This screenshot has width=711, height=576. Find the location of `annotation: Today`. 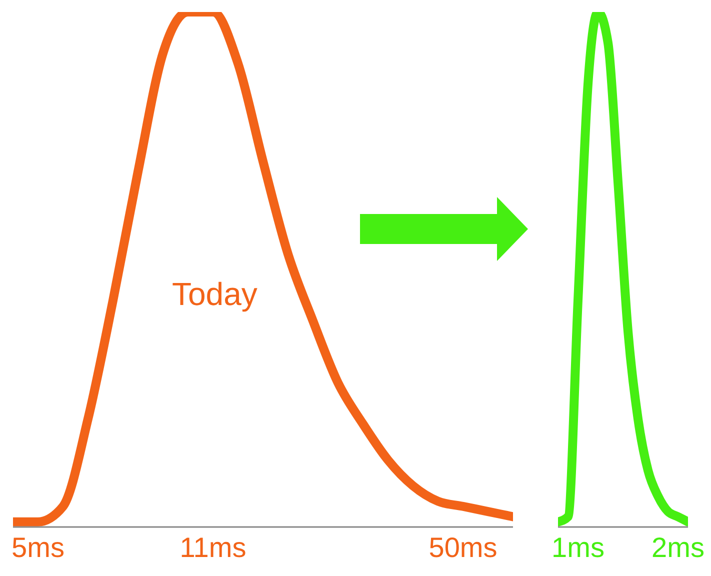

annotation: Today is located at coordinates (215, 294).